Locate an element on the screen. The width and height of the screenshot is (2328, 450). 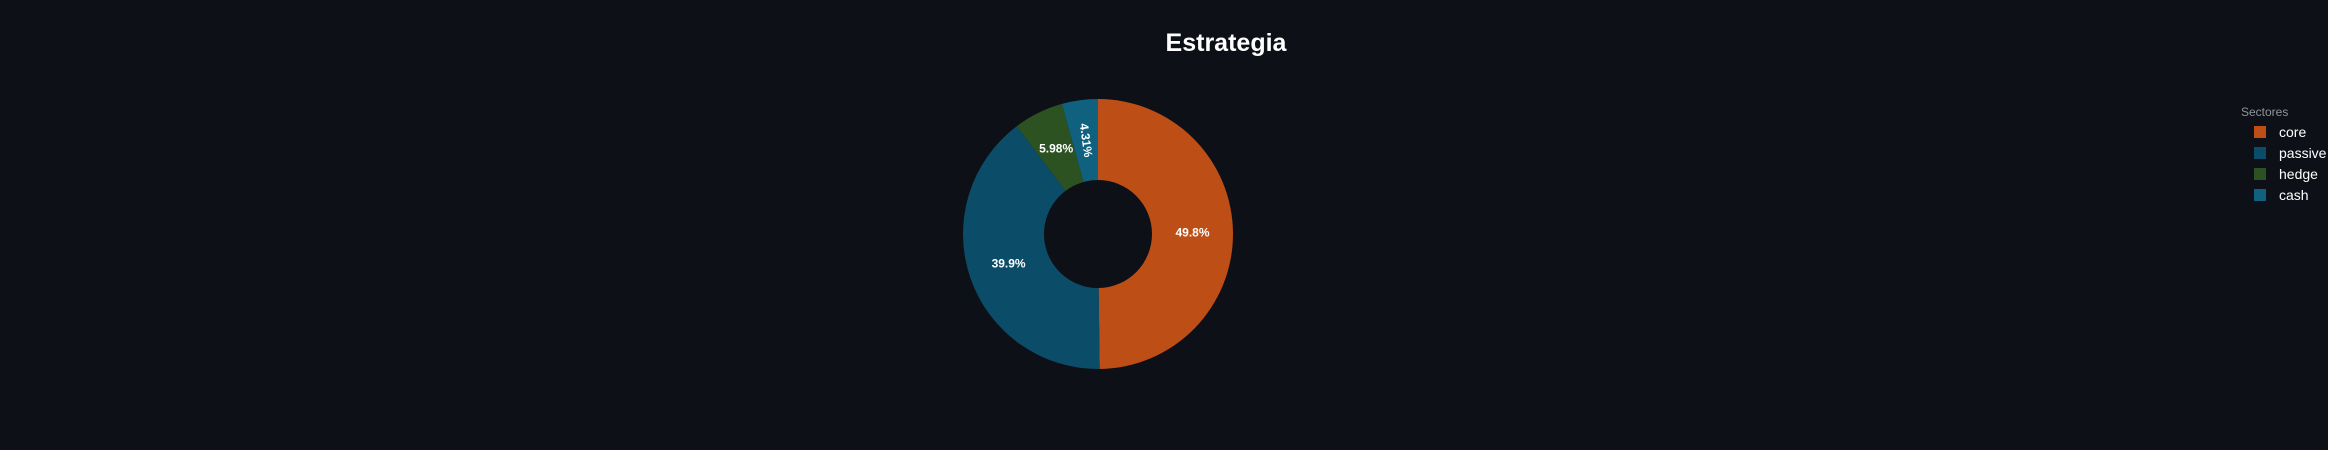
legend: Sectores core passive hedge cash is located at coordinates (2284, 154).